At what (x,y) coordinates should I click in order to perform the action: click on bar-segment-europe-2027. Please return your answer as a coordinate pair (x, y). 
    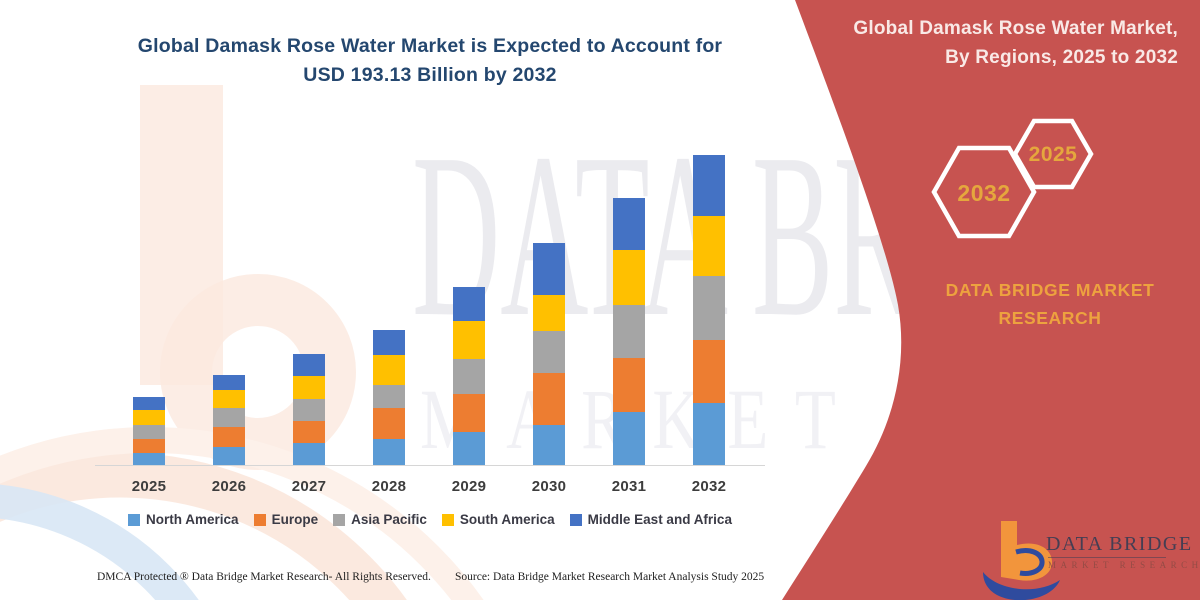
    Looking at the image, I should click on (309, 432).